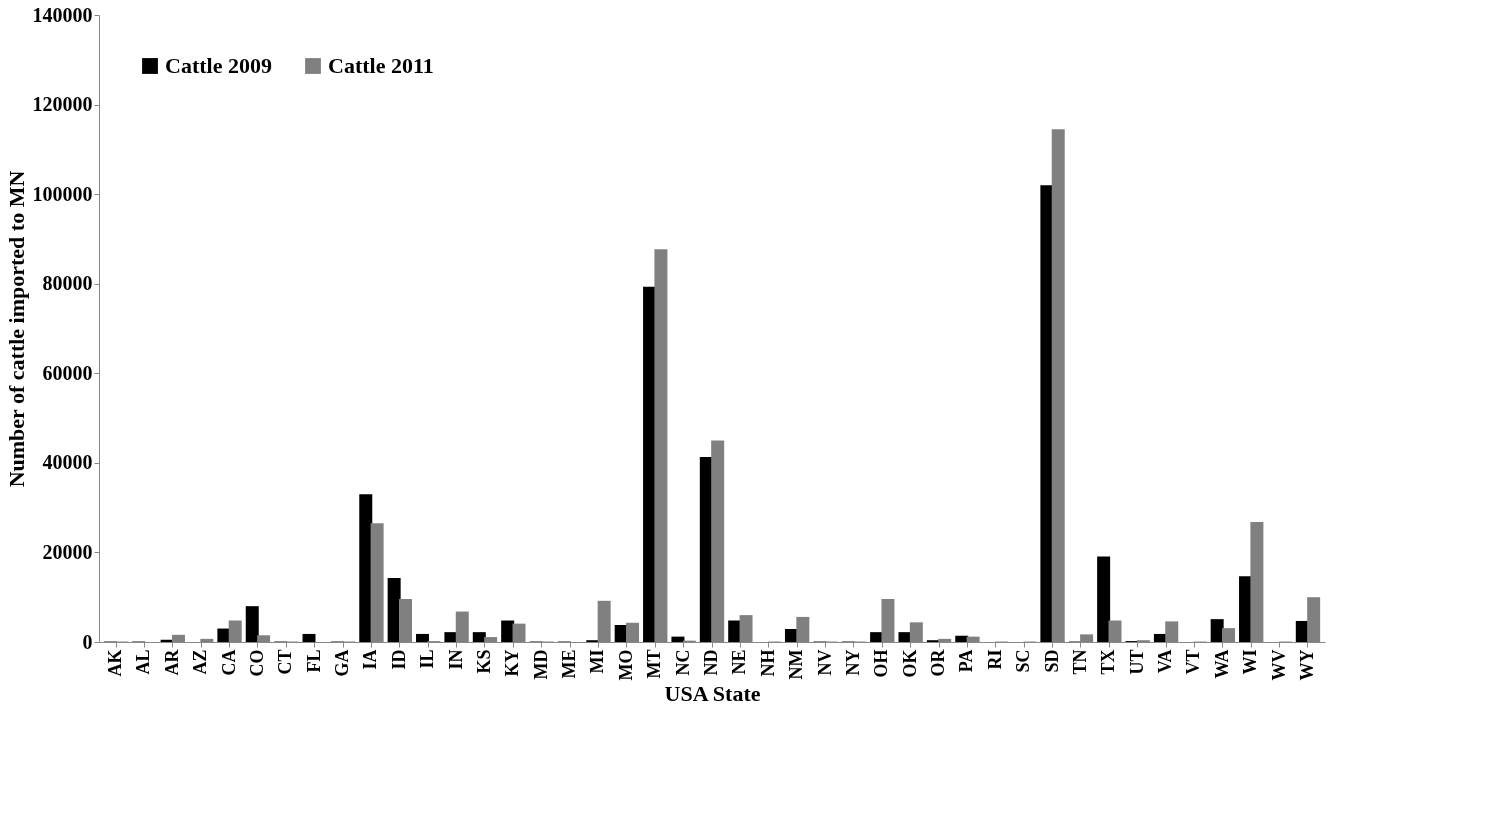 Image resolution: width=1502 pixels, height=831 pixels. Describe the element at coordinates (62, 14) in the screenshot. I see `y-tick-label: 140000` at that location.